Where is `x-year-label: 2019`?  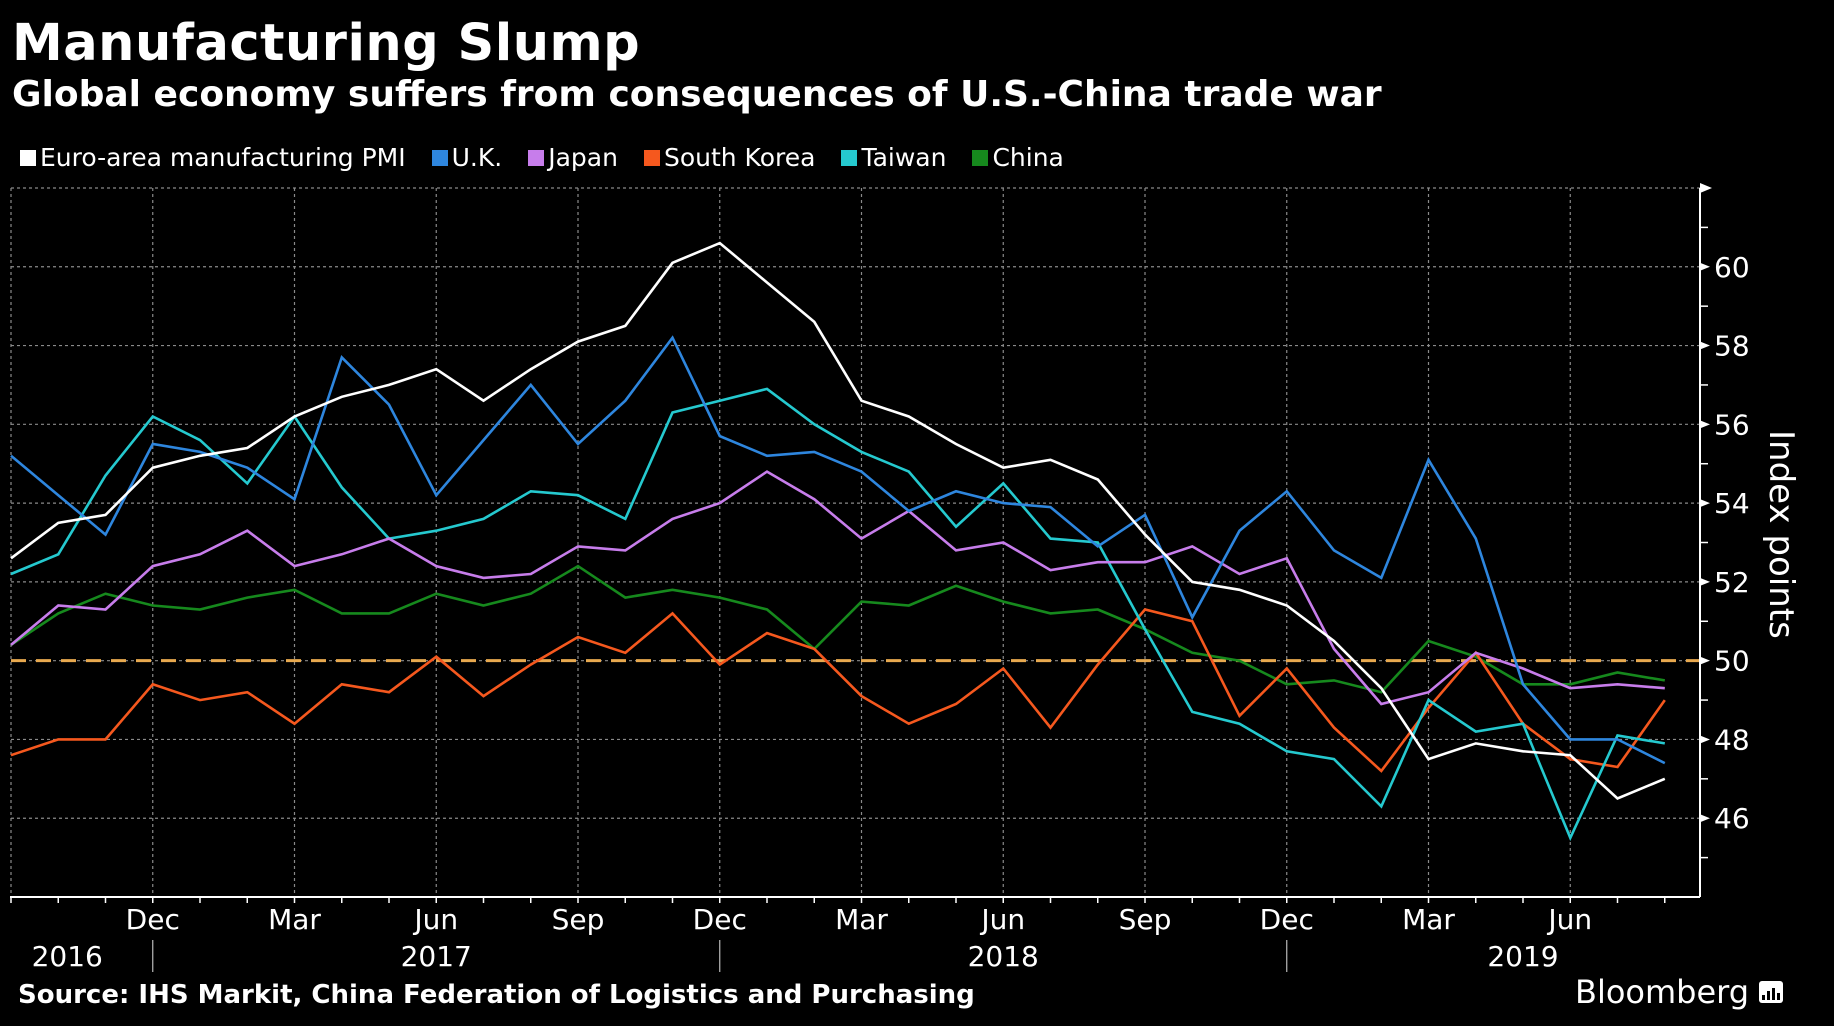 x-year-label: 2019 is located at coordinates (1522, 956).